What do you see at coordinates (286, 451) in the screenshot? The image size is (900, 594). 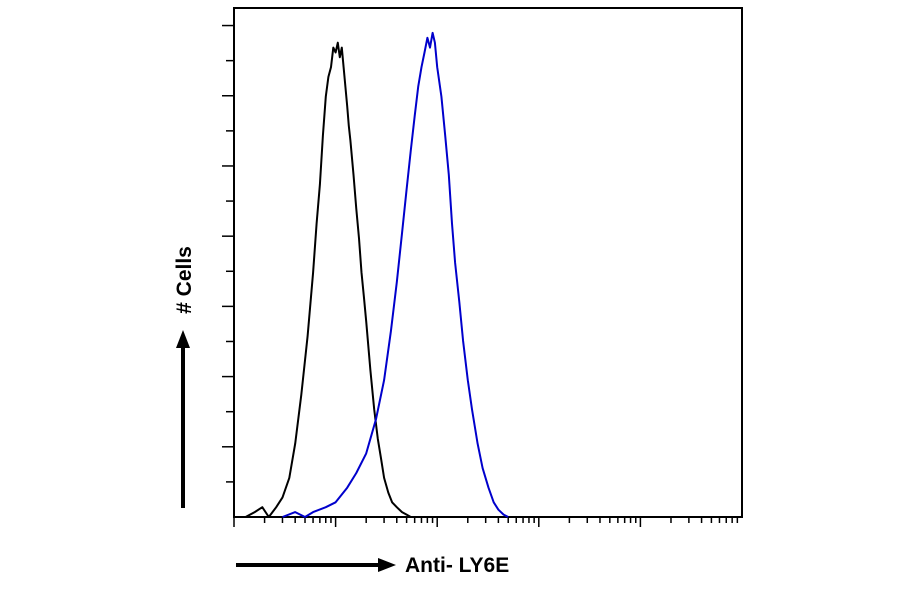 I see `arrow-layer` at bounding box center [286, 451].